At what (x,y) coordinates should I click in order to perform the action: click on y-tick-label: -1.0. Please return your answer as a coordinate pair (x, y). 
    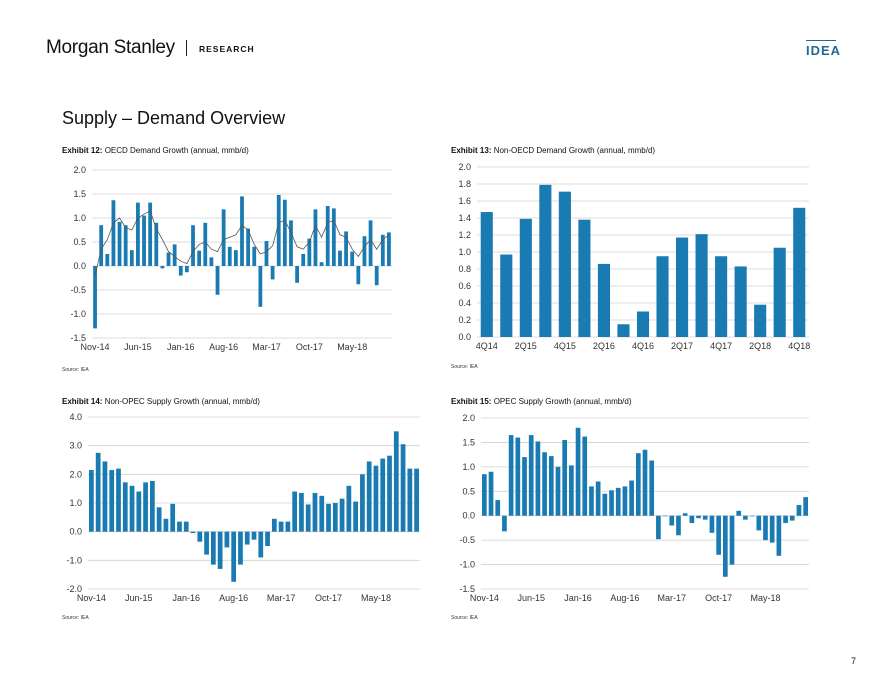
    Looking at the image, I should click on (74, 560).